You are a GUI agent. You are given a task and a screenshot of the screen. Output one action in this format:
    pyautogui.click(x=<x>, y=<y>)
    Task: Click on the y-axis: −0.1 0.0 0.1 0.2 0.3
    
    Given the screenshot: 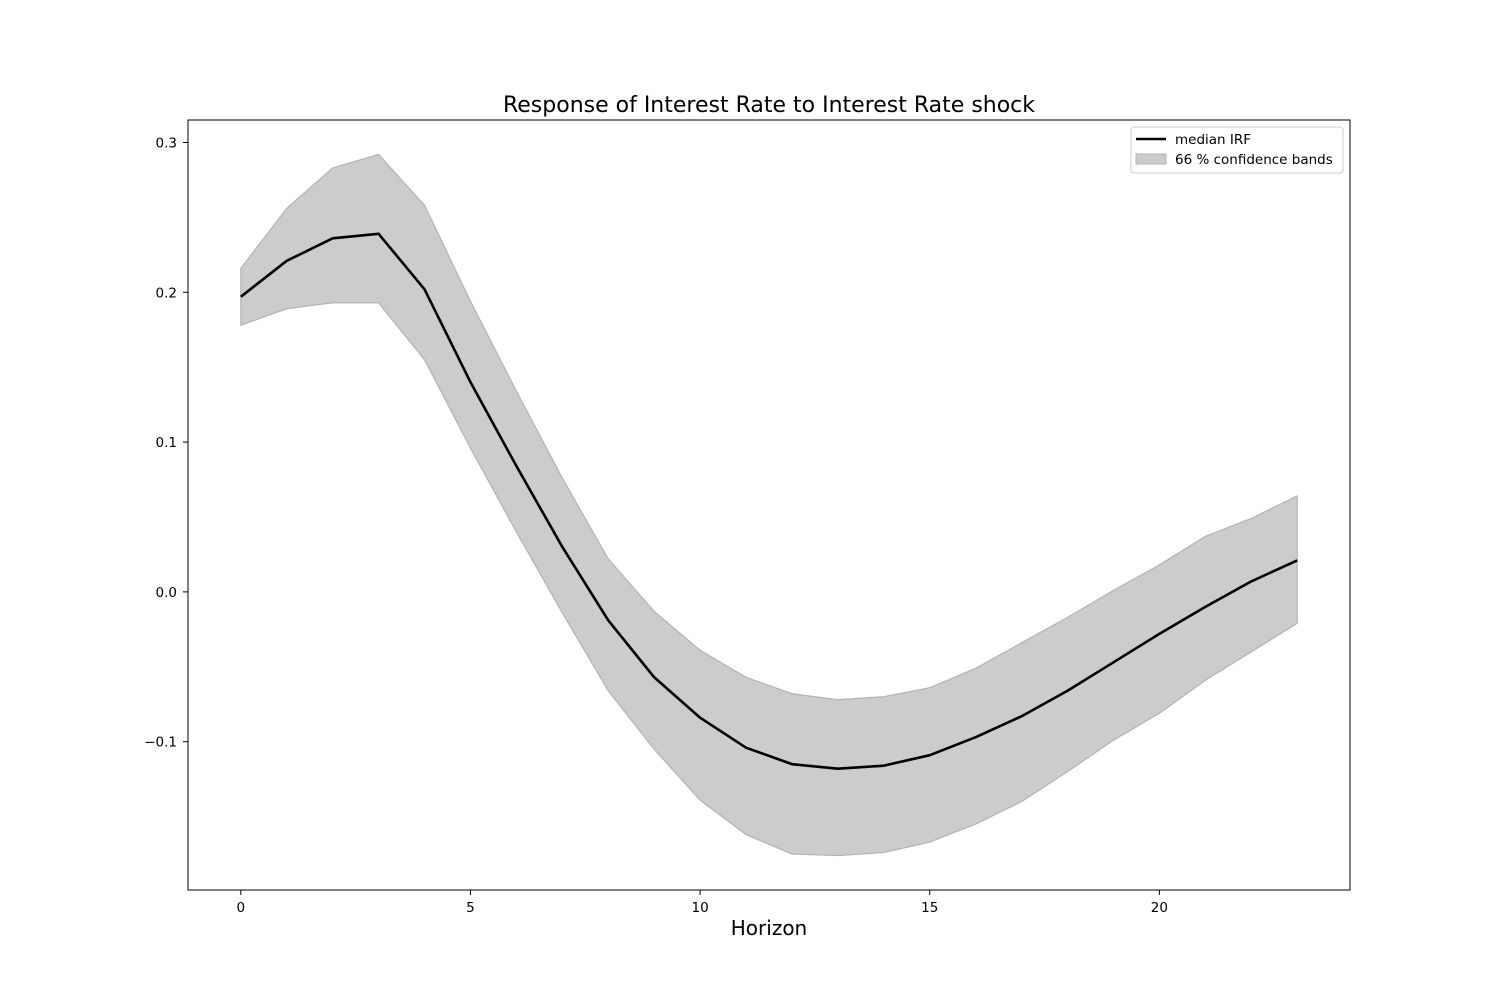 What is the action you would take?
    pyautogui.click(x=166, y=443)
    